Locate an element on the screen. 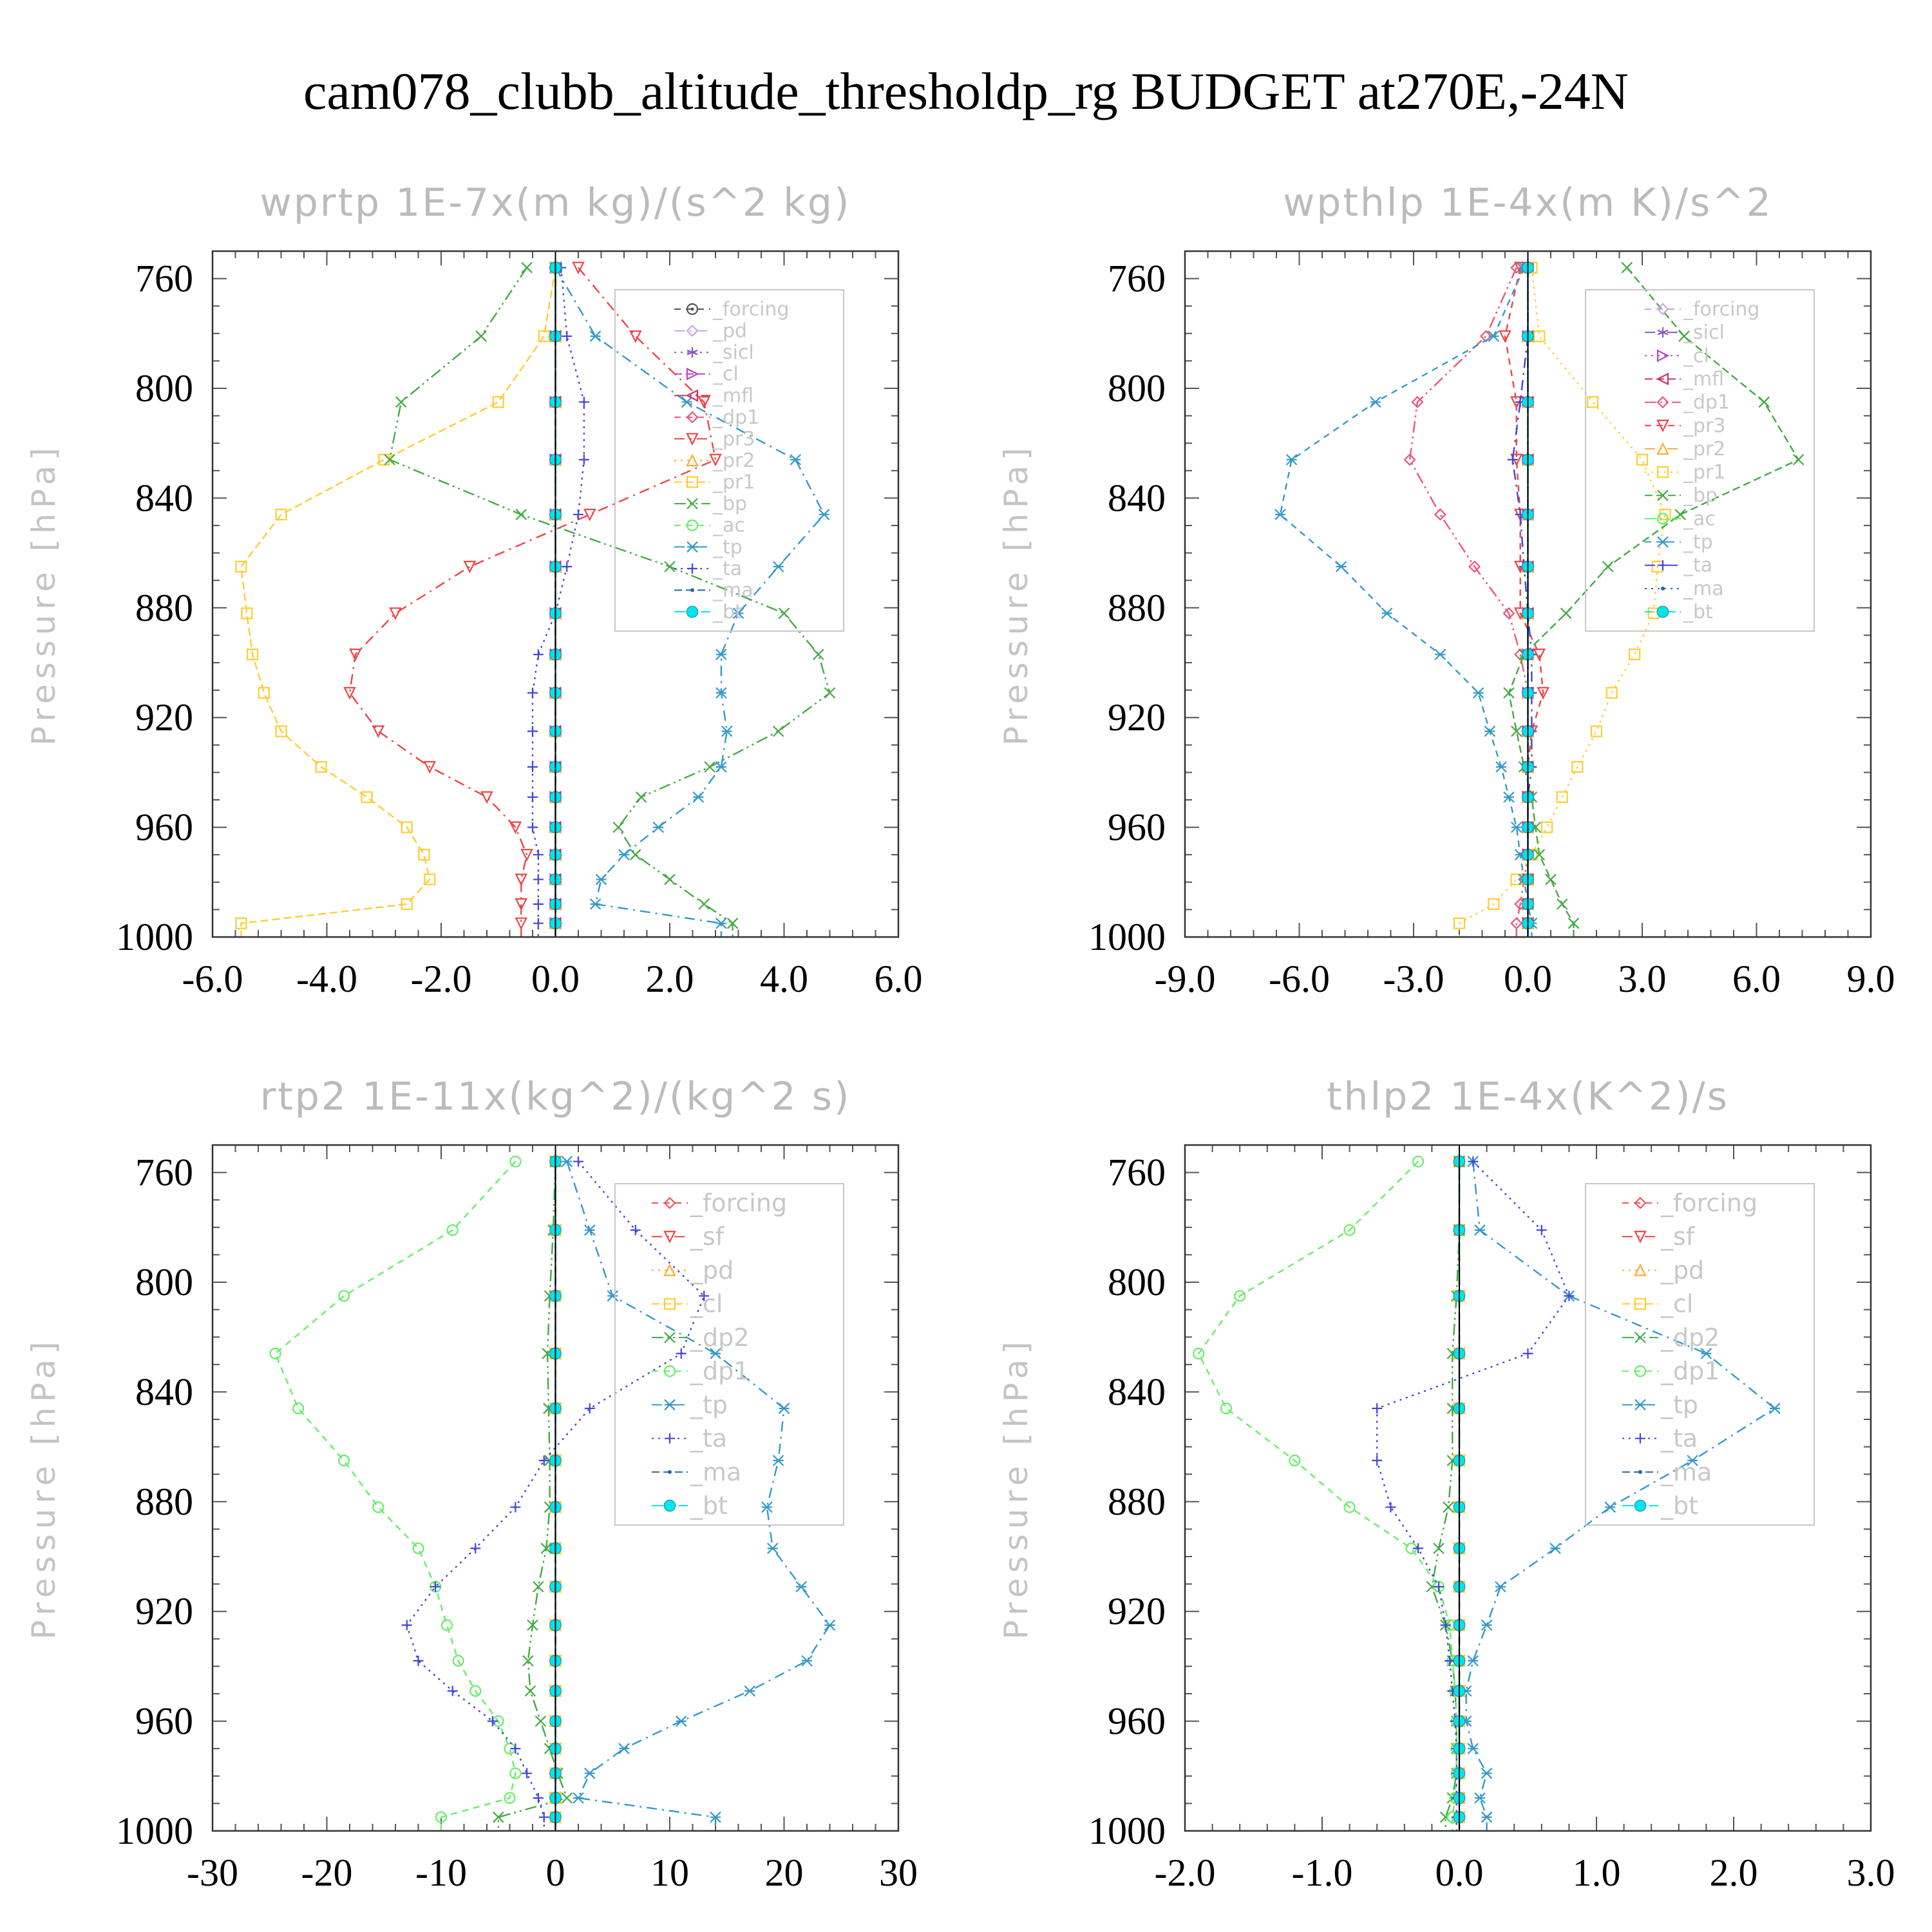  legend-entry: _bp is located at coordinates (1700, 496).